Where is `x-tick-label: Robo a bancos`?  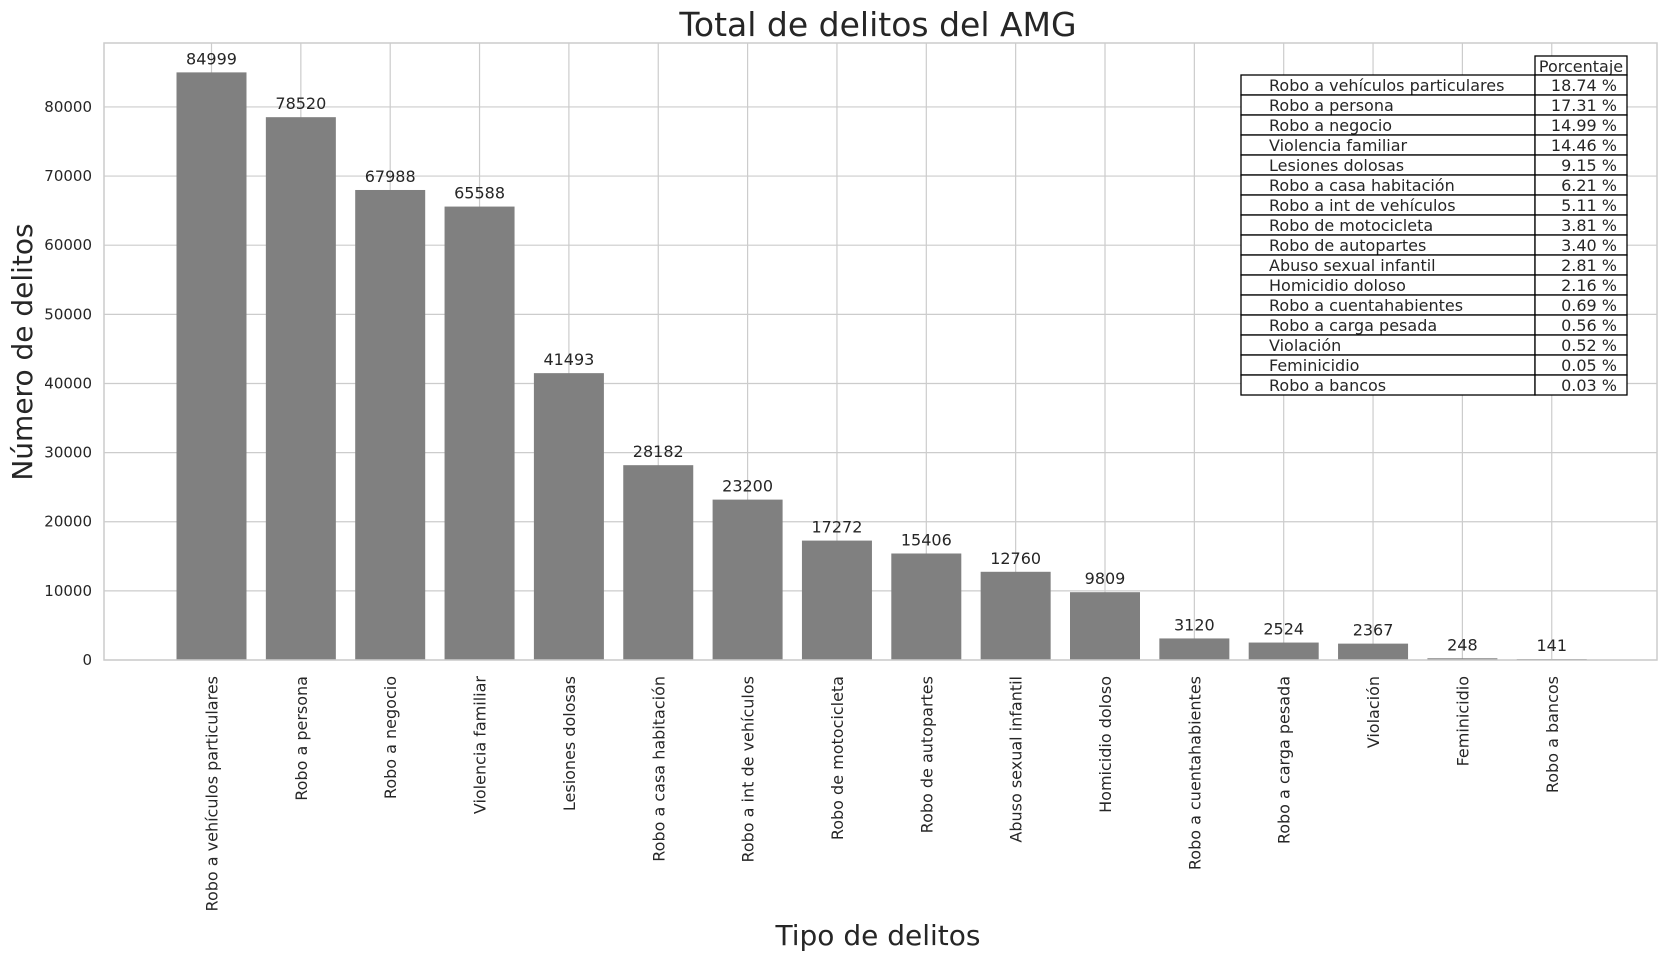
x-tick-label: Robo a bancos is located at coordinates (1552, 734).